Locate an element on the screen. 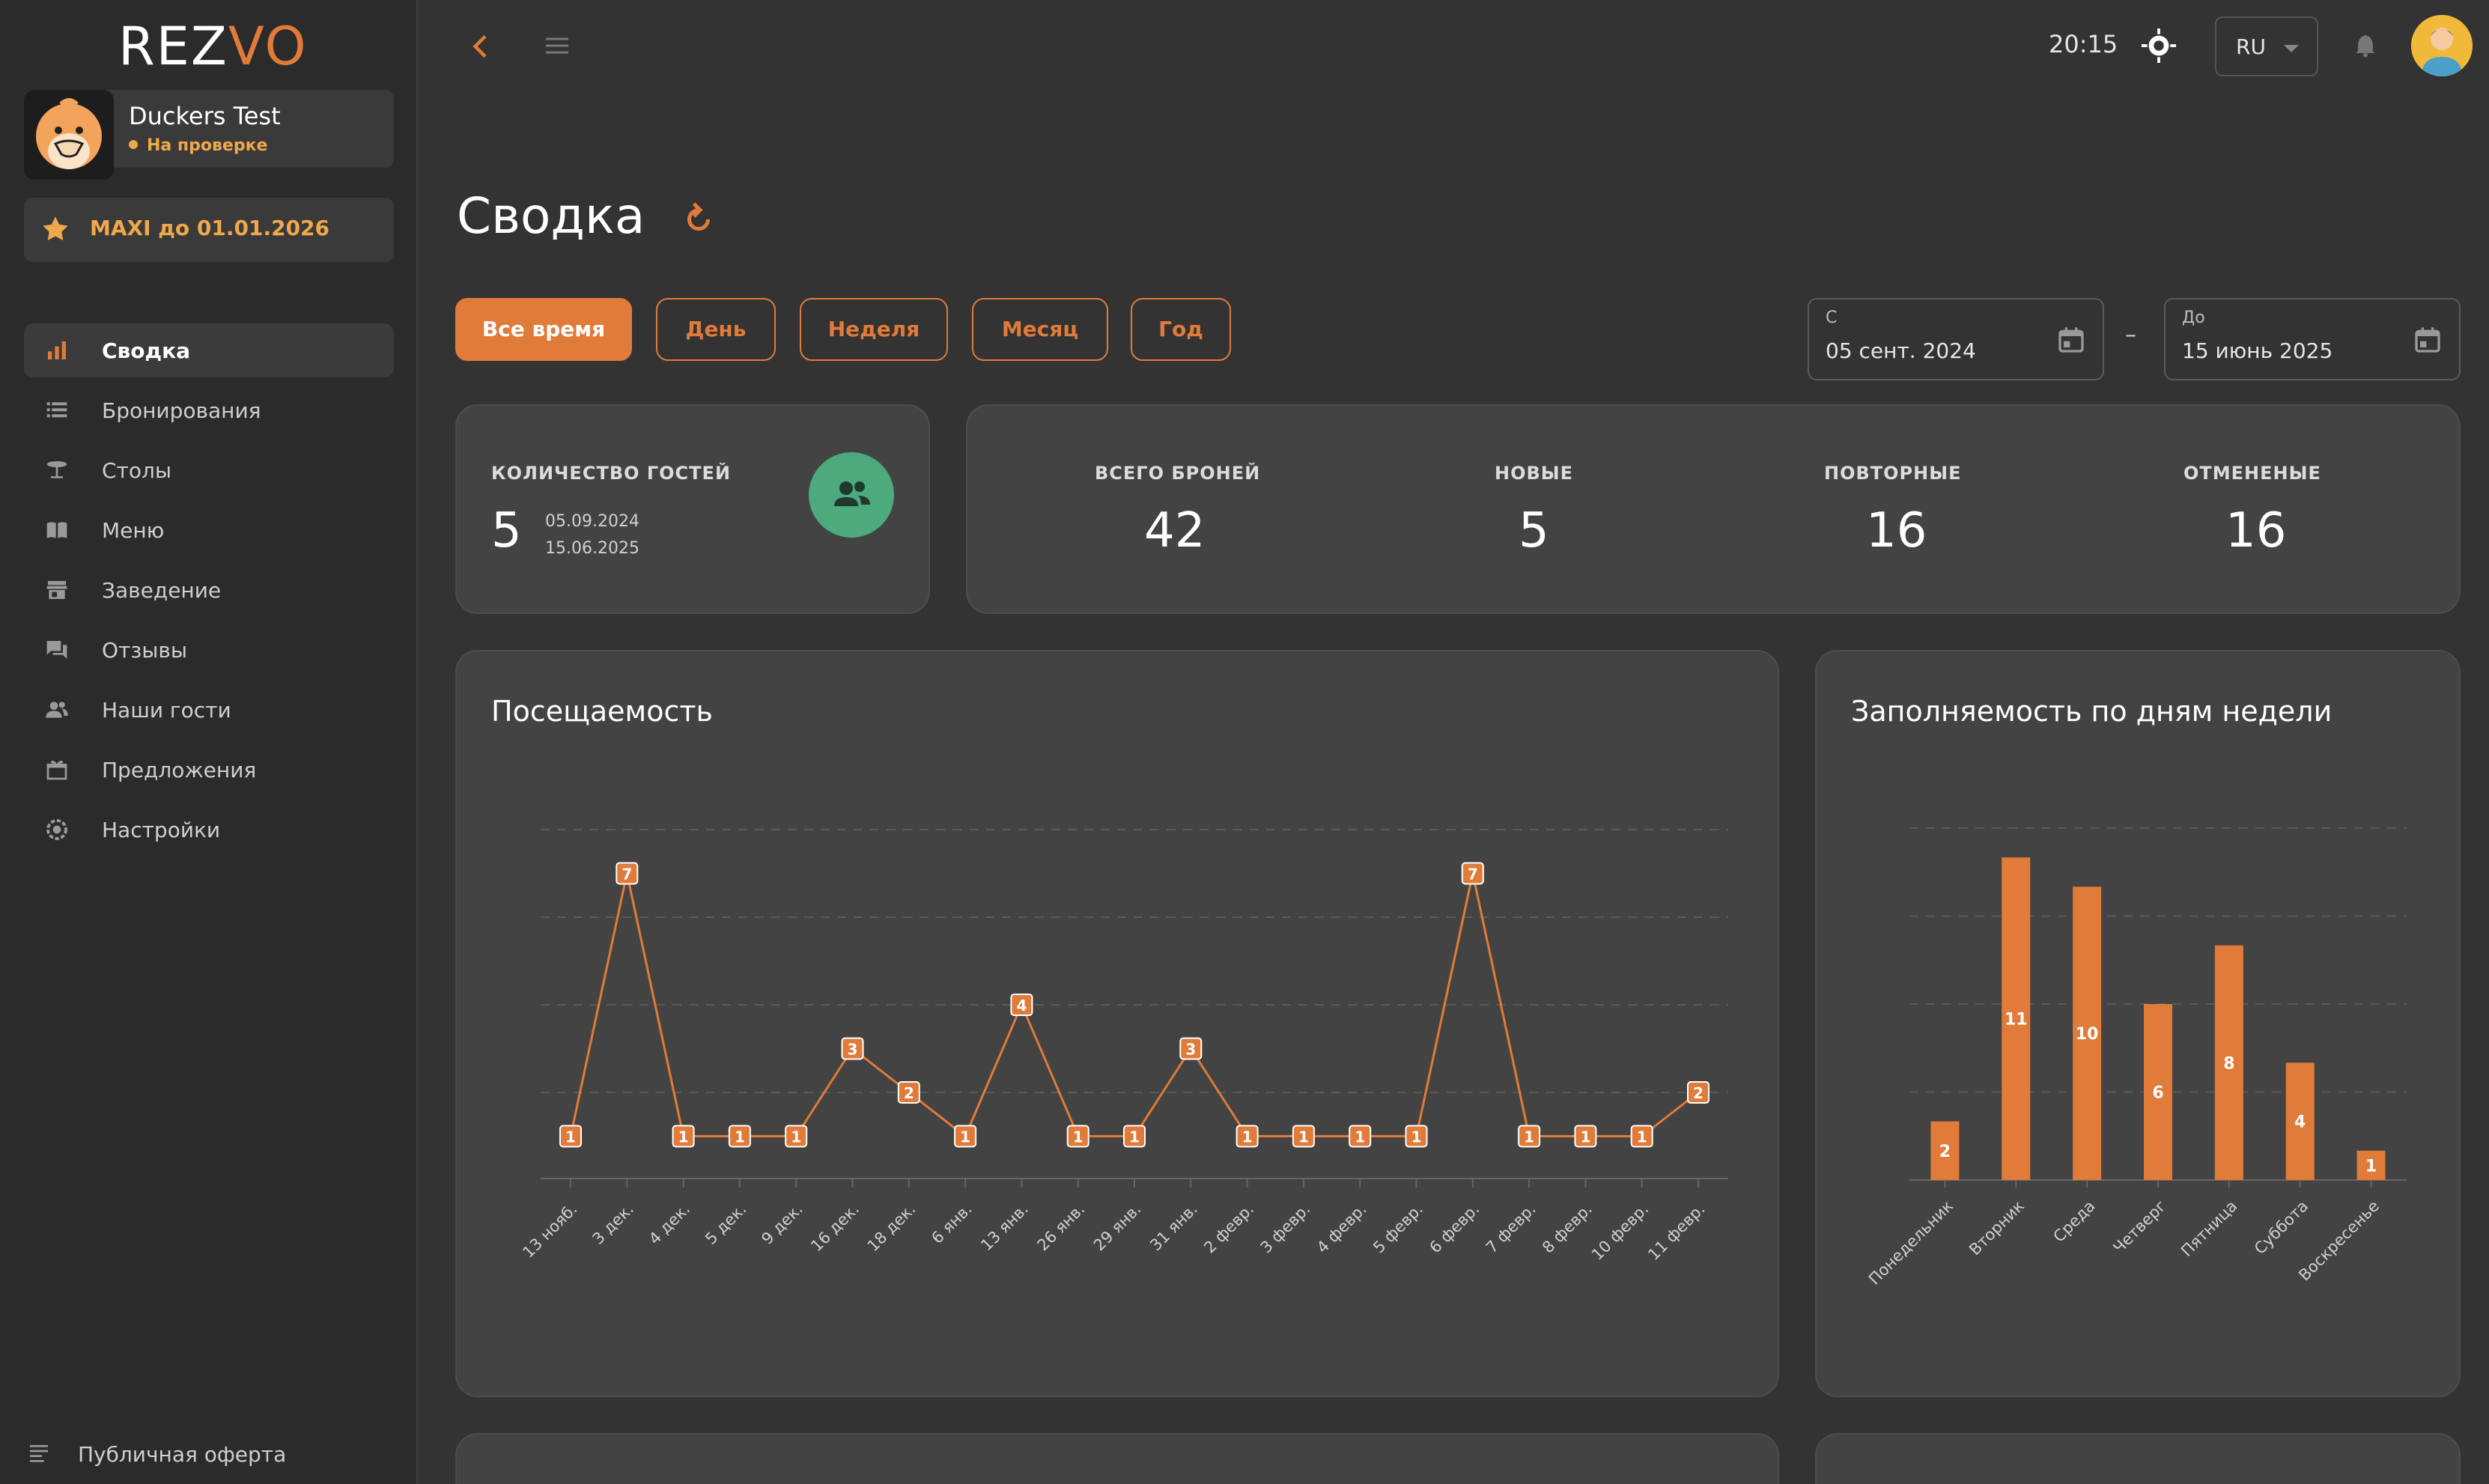 This screenshot has width=2489, height=1484. document-icon is located at coordinates (39, 1453).